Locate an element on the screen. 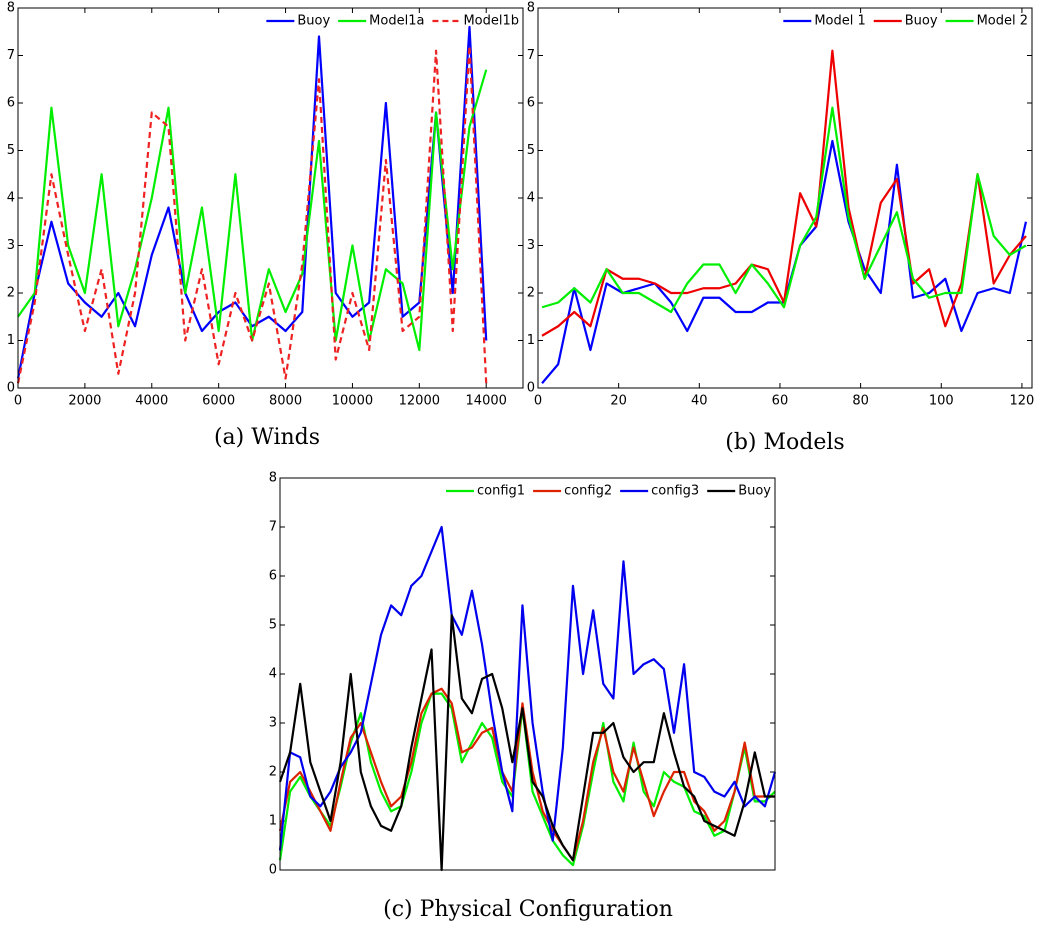 The height and width of the screenshot is (930, 1044). x-tick-label: 4000 is located at coordinates (151, 401).